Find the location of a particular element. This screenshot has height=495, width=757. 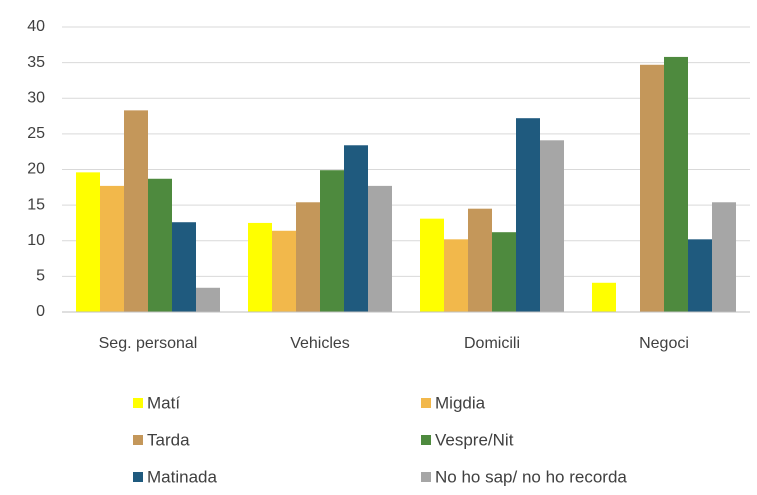

legend-label: Vespre/Nit is located at coordinates (474, 439).